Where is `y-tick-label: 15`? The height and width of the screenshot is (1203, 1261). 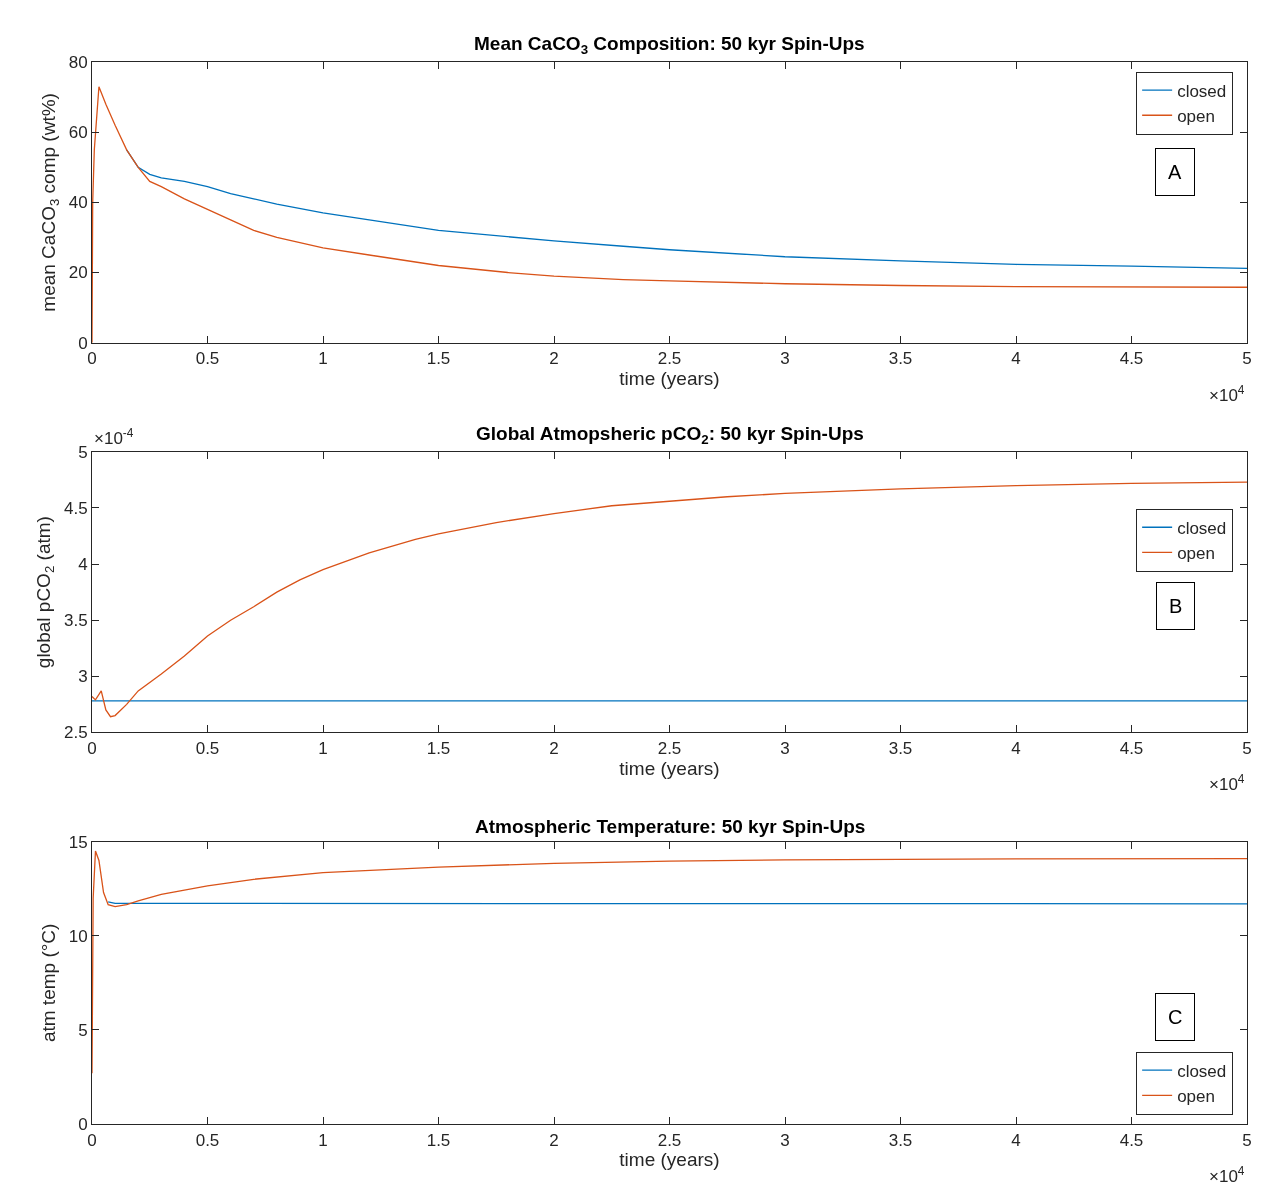
y-tick-label: 15 is located at coordinates (78, 842).